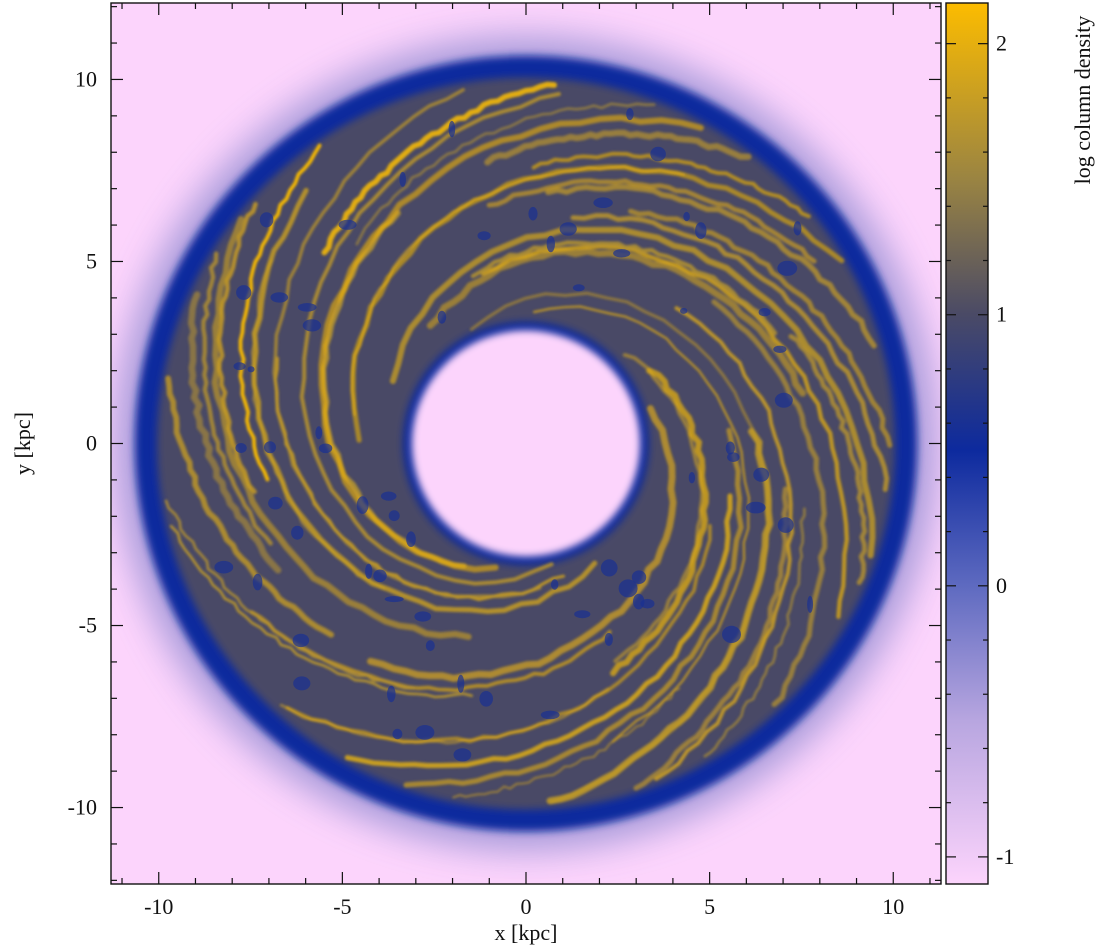 The height and width of the screenshot is (946, 1104). What do you see at coordinates (1001, 585) in the screenshot?
I see `colorbar-tick-label: 0` at bounding box center [1001, 585].